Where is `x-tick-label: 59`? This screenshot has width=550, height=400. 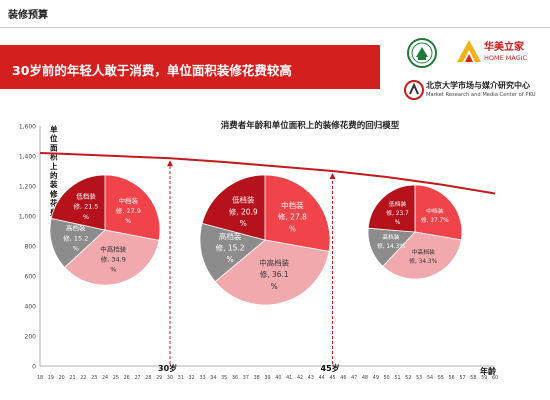 x-tick-label: 59 is located at coordinates (484, 378).